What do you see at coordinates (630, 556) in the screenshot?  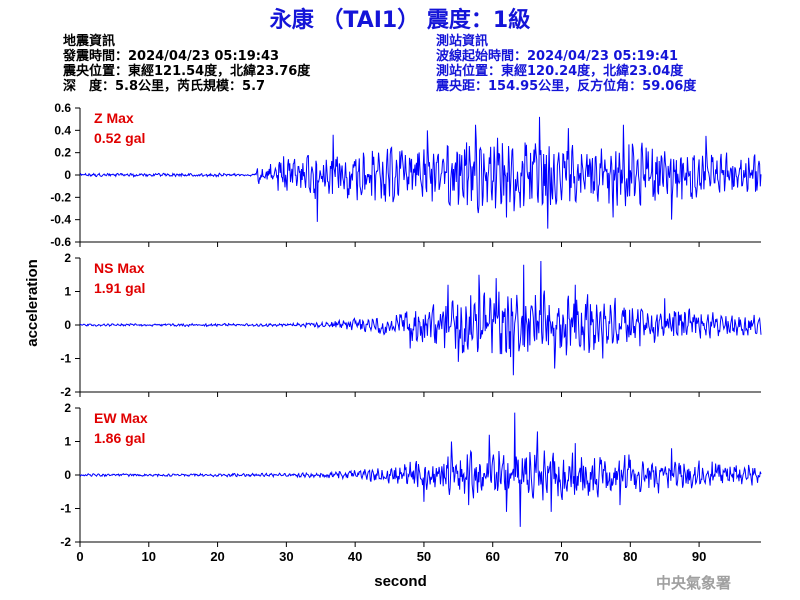 I see `x-tick-label: 80` at bounding box center [630, 556].